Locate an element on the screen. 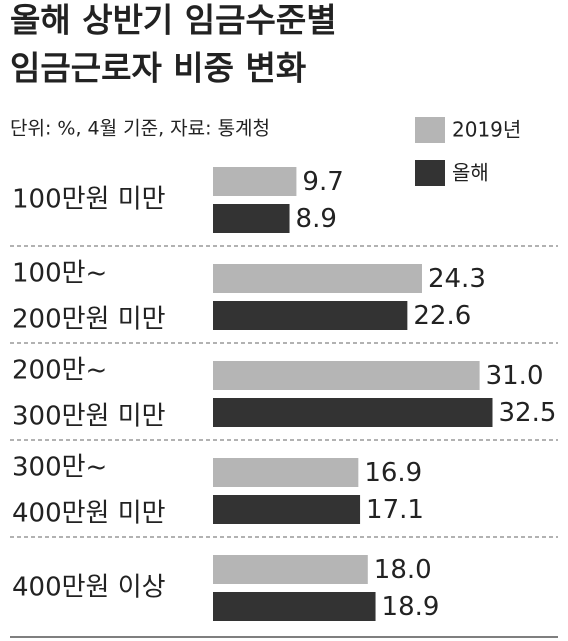 The width and height of the screenshot is (568, 641). category-label: 200만~ is located at coordinates (59, 371).